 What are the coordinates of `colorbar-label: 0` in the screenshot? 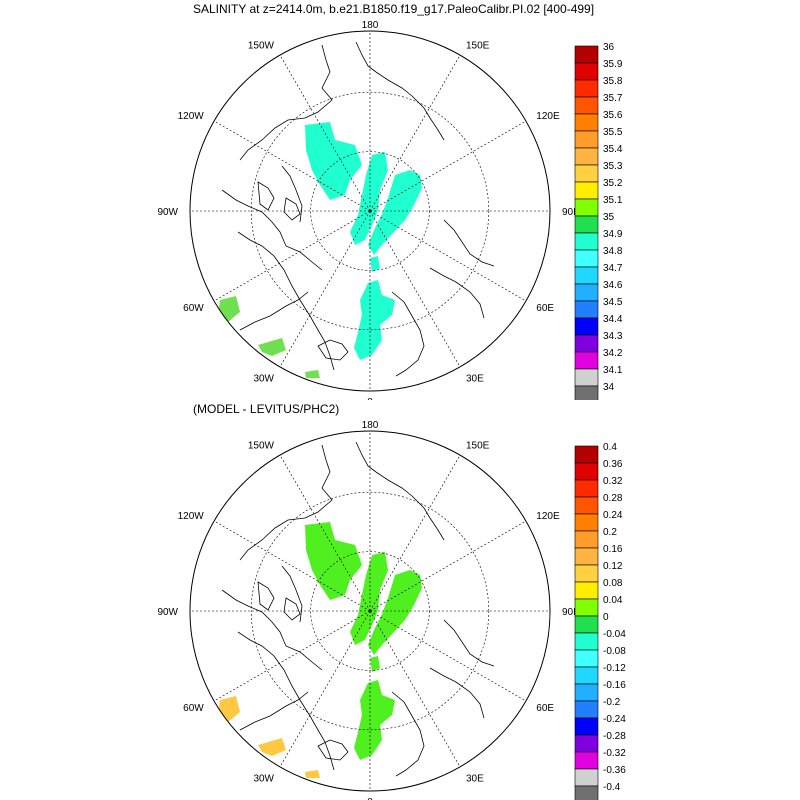 It's located at (606, 617).